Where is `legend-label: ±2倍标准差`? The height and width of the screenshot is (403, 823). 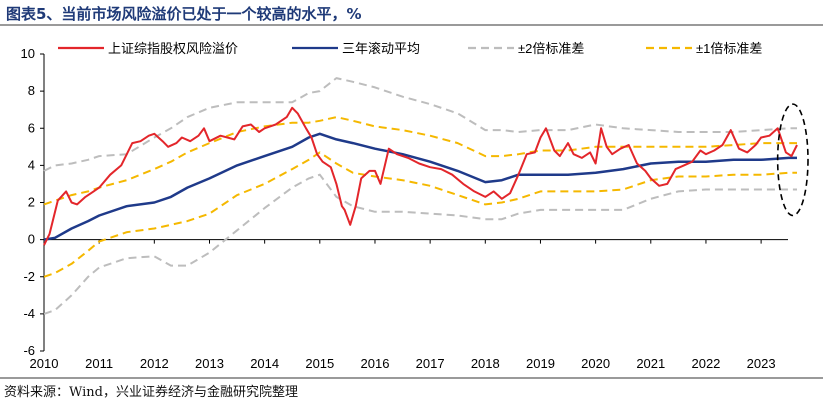
legend-label: ±2倍标准差 is located at coordinates (551, 48).